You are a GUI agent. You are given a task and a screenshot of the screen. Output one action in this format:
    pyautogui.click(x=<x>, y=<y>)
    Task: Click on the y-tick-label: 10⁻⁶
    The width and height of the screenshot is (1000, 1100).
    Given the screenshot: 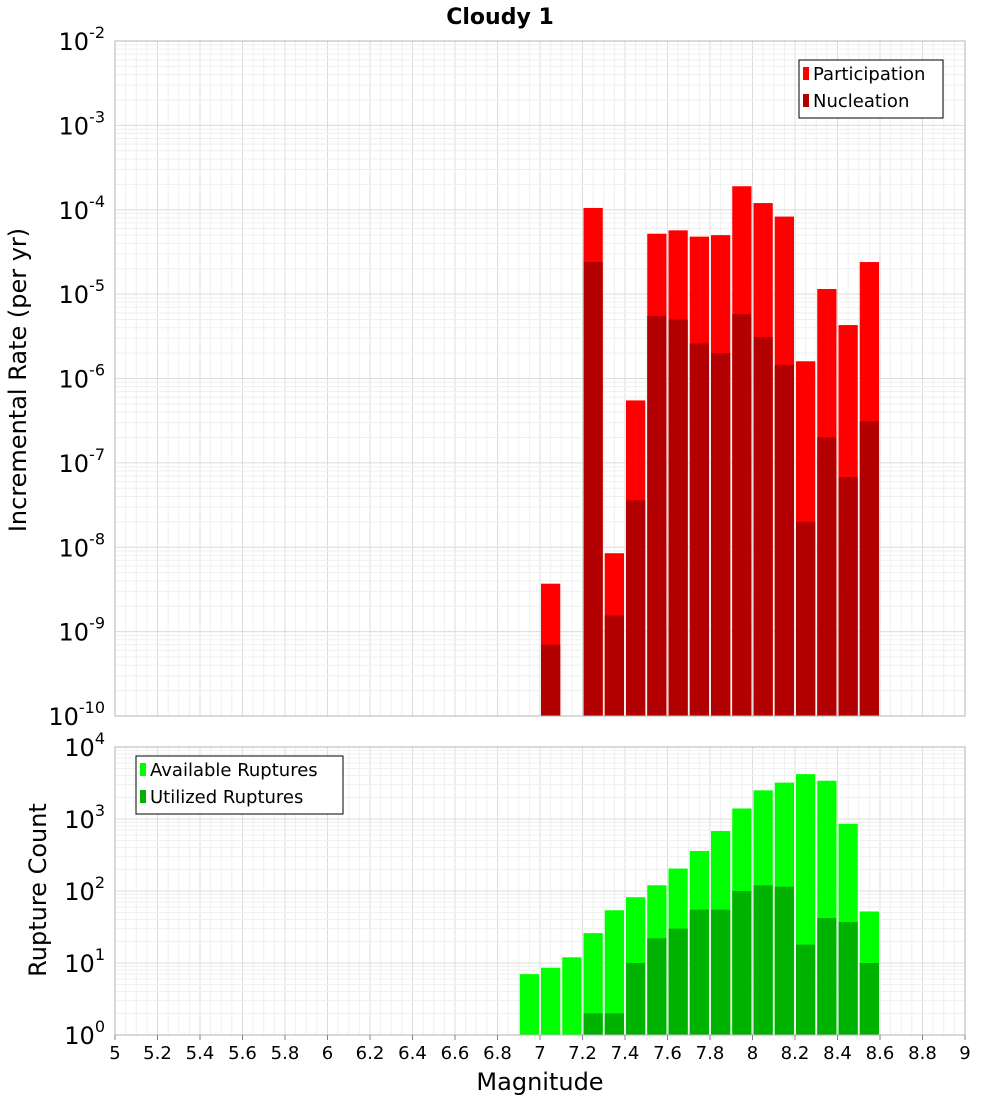 What is the action you would take?
    pyautogui.click(x=82, y=377)
    